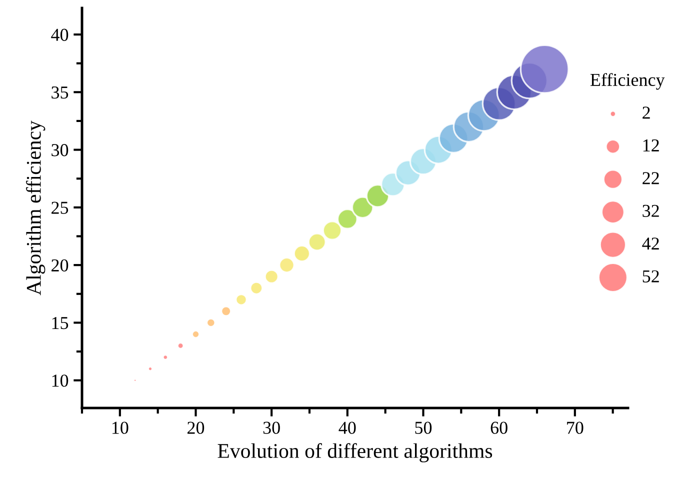 This screenshot has width=677, height=479. I want to click on x-tick-label: 70, so click(575, 428).